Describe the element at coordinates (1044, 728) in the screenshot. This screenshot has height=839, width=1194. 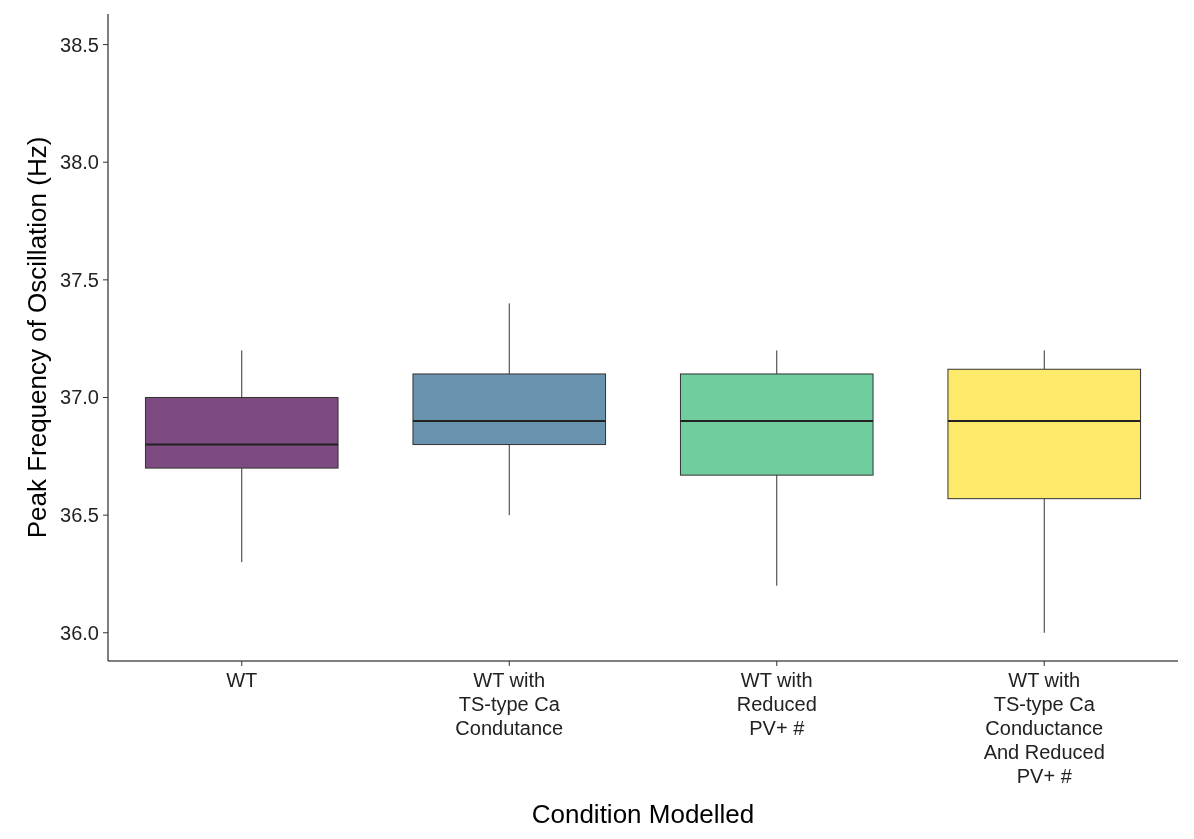
I see `x-tick-label: WT with TS-type Ca Conductance And Reduced PV+ #` at that location.